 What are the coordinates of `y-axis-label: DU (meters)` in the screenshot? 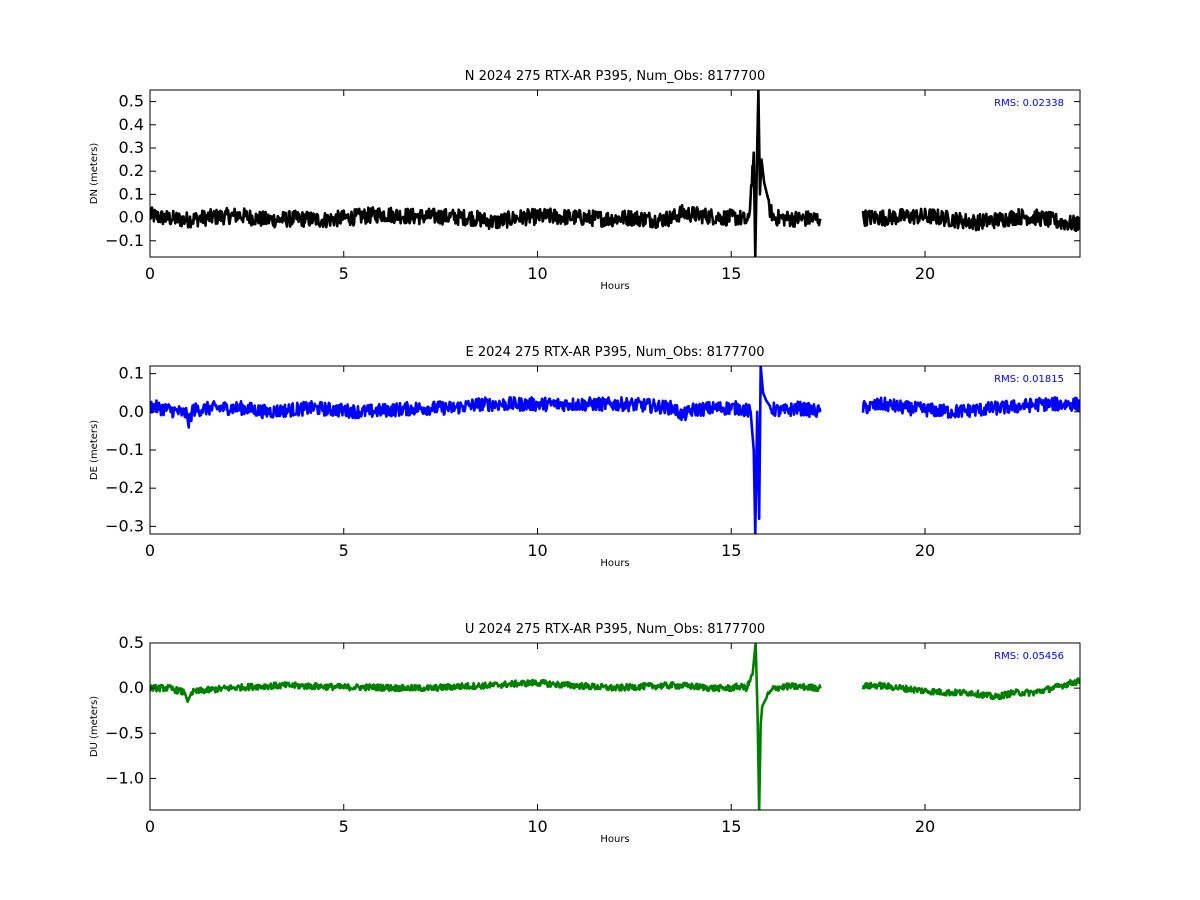 It's located at (94, 726).